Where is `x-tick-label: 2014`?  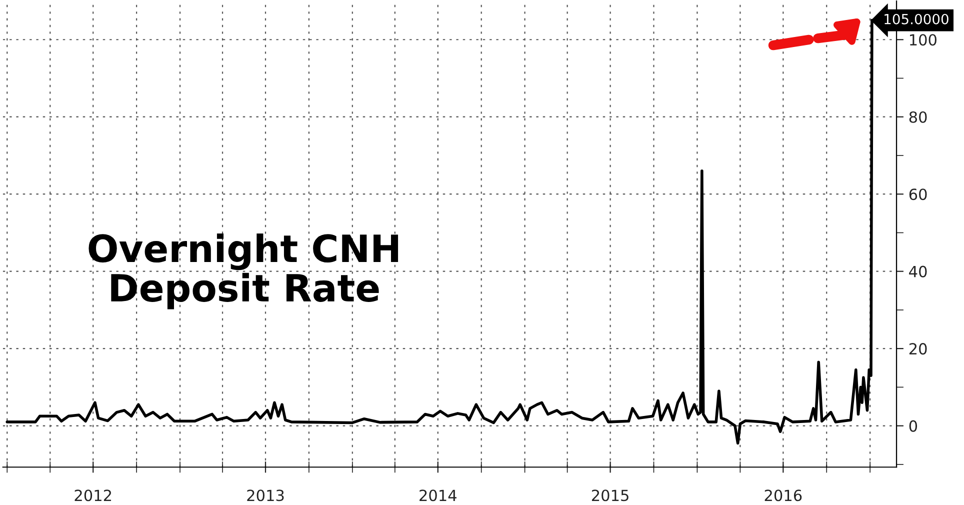 x-tick-label: 2014 is located at coordinates (438, 496).